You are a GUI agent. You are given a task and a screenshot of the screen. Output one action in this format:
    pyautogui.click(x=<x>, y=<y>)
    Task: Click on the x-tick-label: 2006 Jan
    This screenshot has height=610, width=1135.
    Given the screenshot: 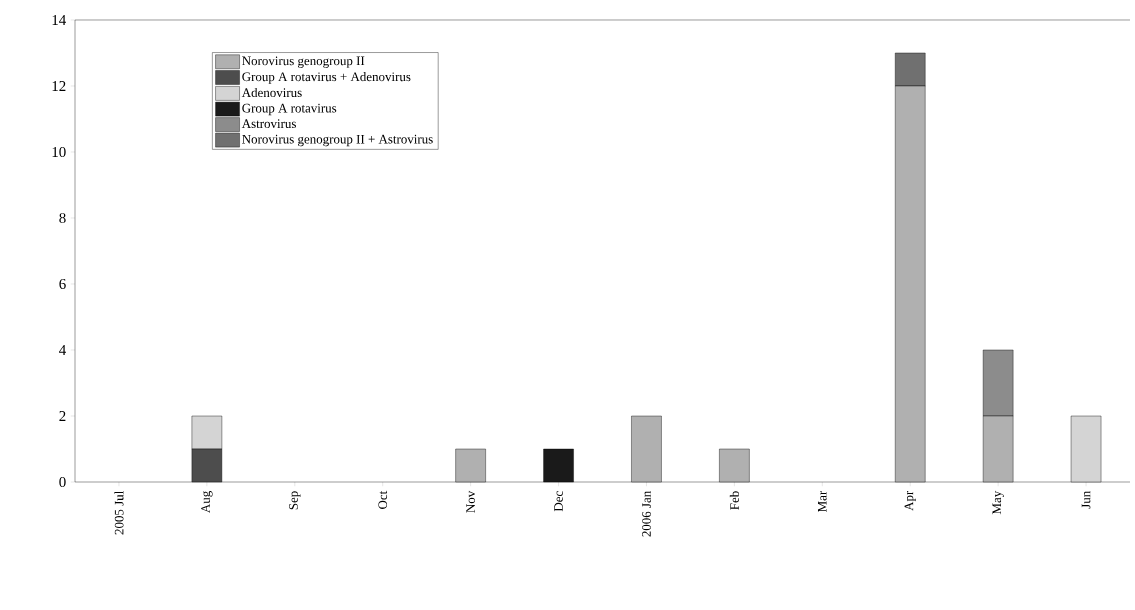 What is the action you would take?
    pyautogui.click(x=646, y=513)
    